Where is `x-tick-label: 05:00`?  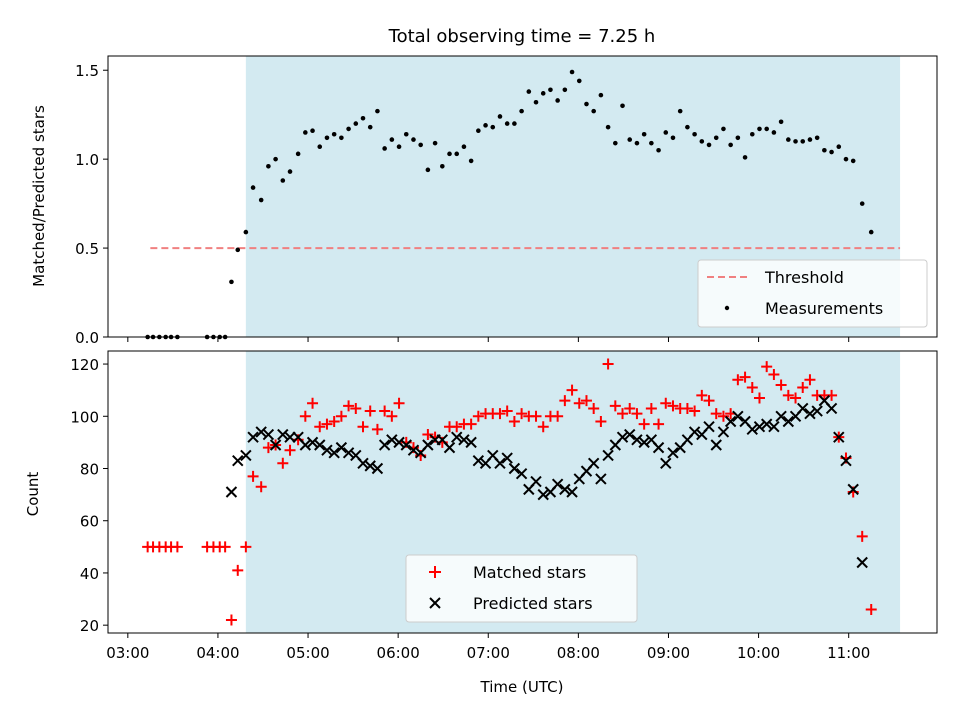
x-tick-label: 05:00 is located at coordinates (307, 653).